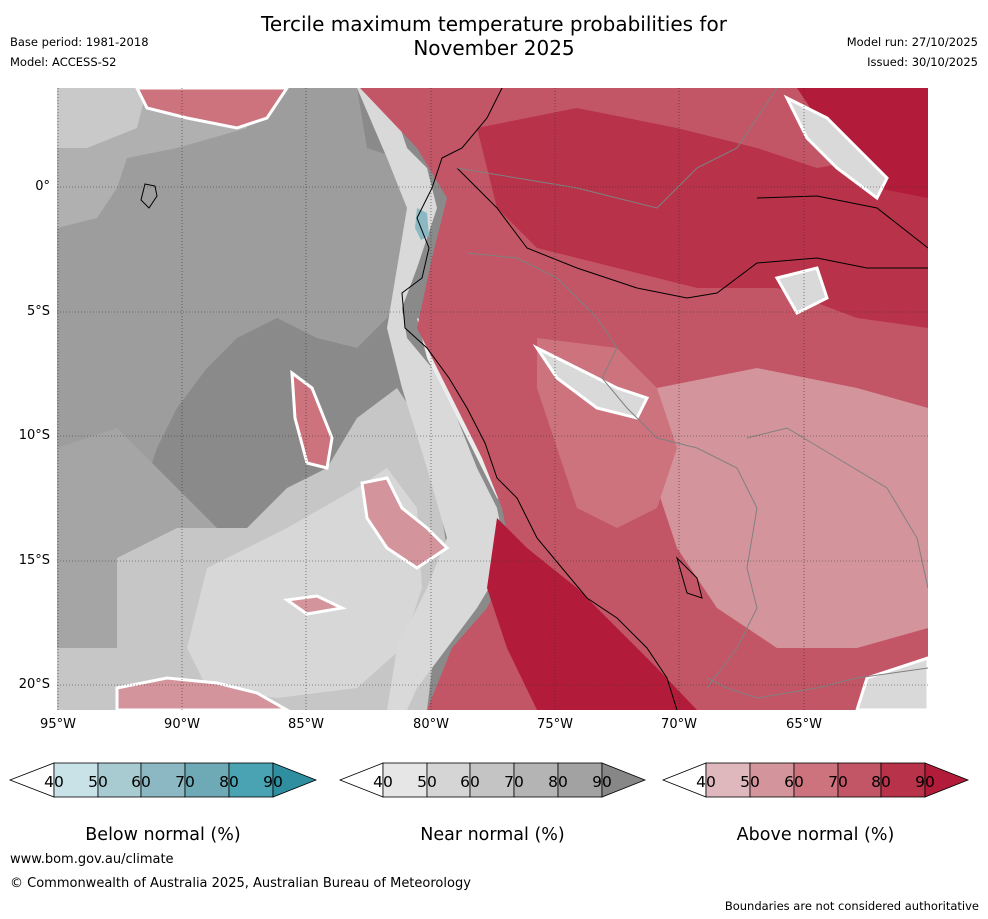 This screenshot has height=919, width=988. Describe the element at coordinates (912, 52) in the screenshot. I see `meta-right: Model run: 27/10/2025 Issued: 30/10/2025` at that location.